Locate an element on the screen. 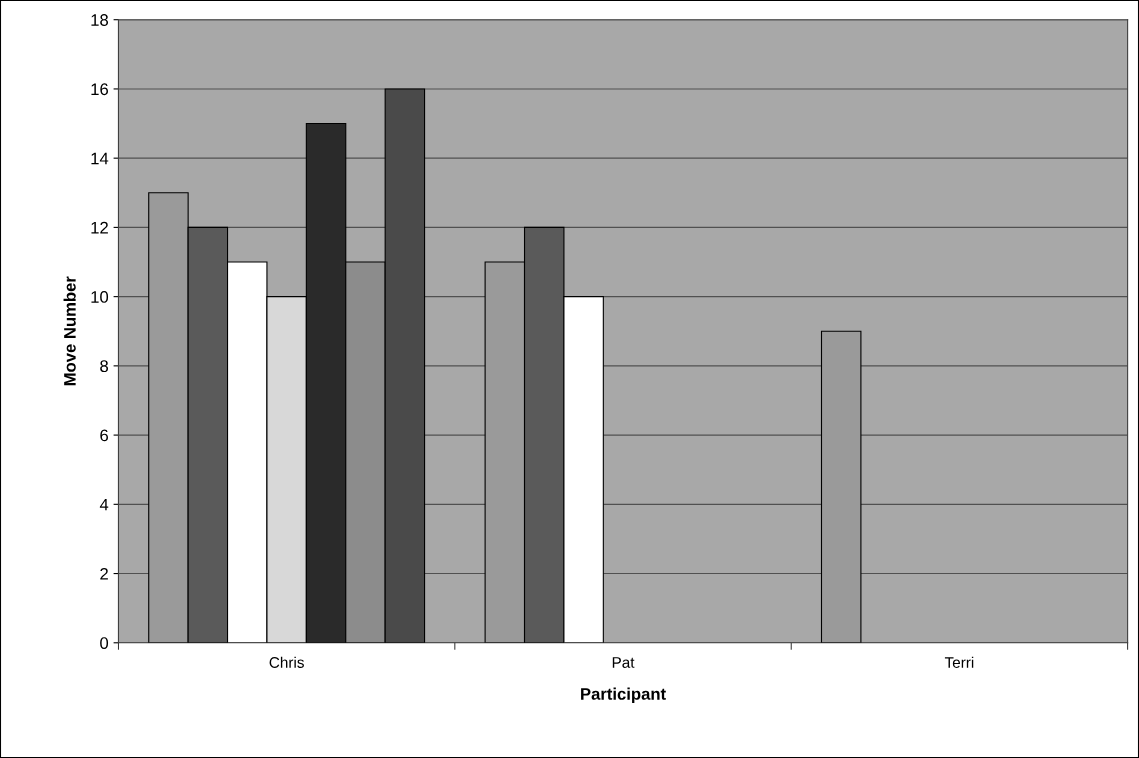 Image resolution: width=1139 pixels, height=758 pixels. y-tick-label: 4 is located at coordinates (104, 504).